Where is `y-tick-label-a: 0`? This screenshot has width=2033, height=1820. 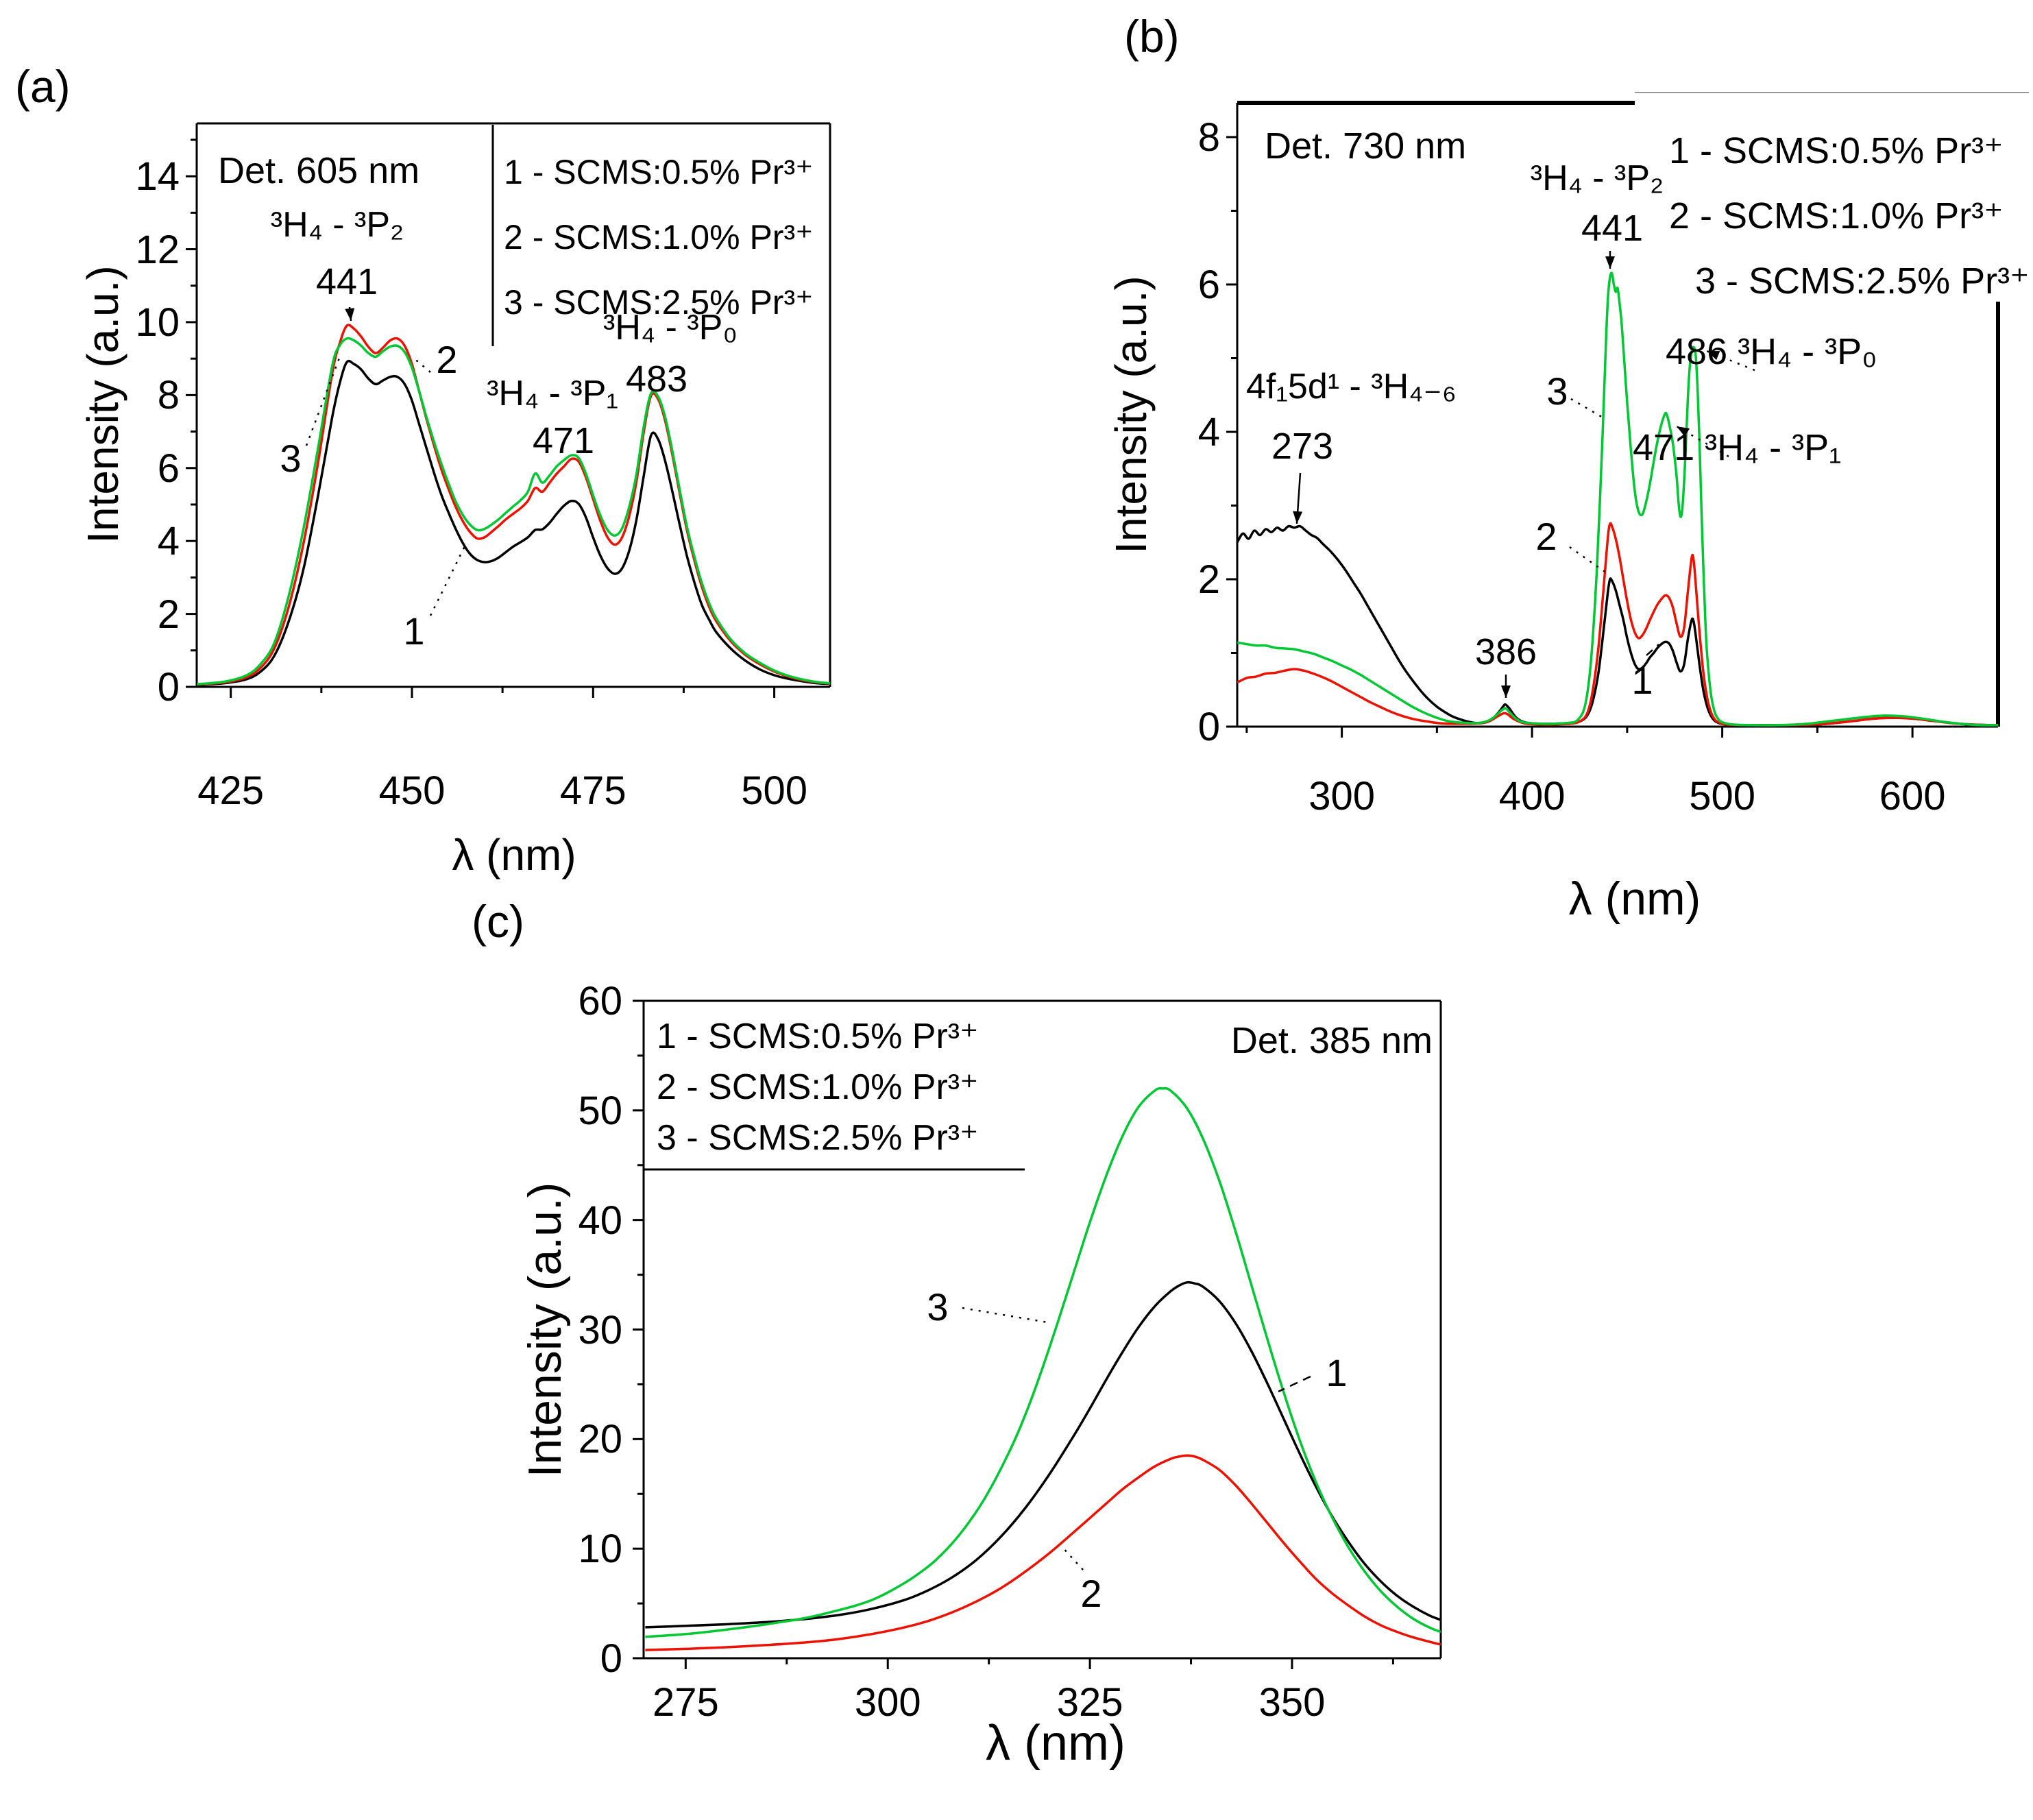
y-tick-label-a: 0 is located at coordinates (168, 687).